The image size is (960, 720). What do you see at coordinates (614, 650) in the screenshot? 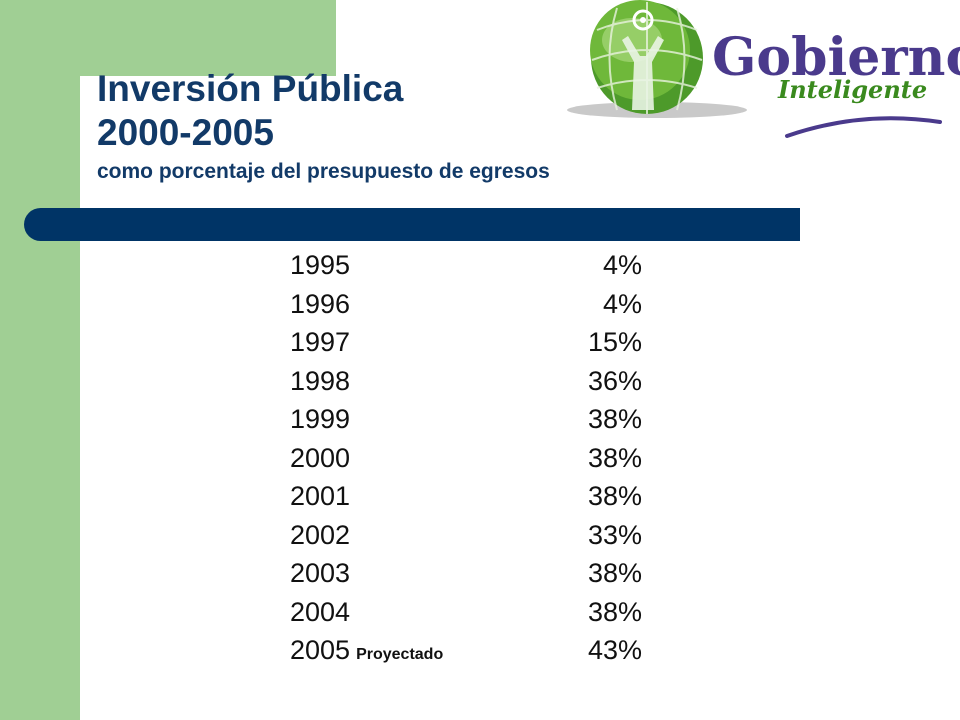
I see `percentage-cell: 43%` at bounding box center [614, 650].